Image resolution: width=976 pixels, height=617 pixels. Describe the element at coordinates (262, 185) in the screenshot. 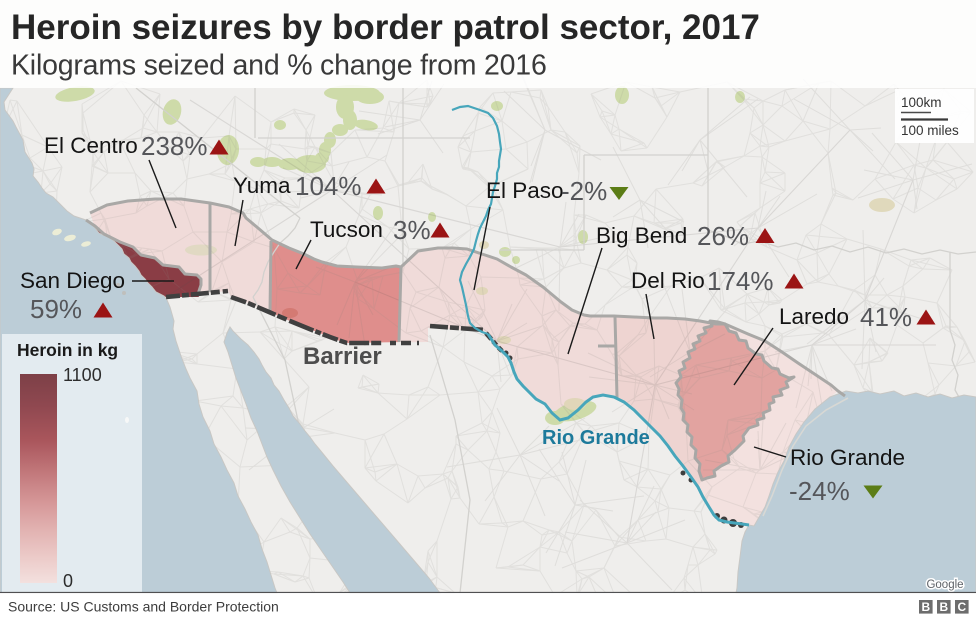

I see `svg-text: Yuma` at that location.